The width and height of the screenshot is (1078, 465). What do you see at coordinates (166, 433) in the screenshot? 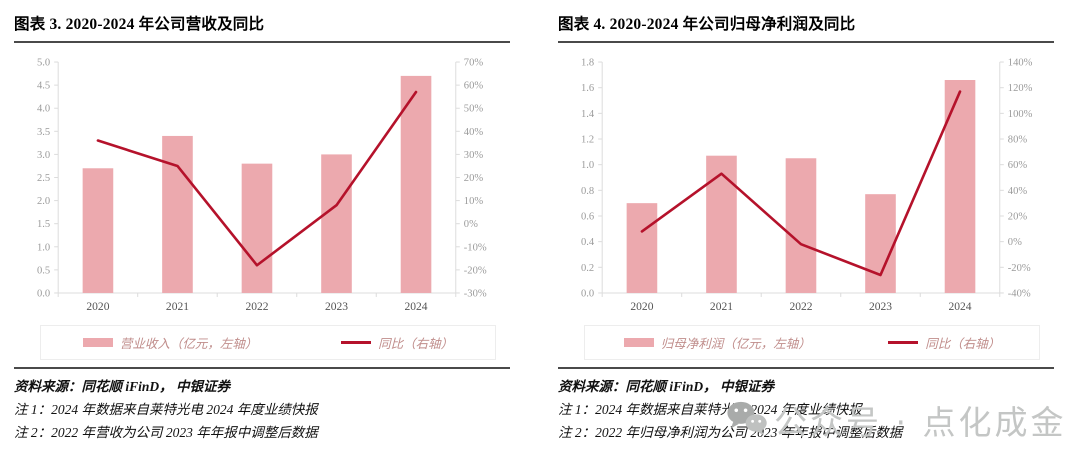
I see `note-2: 注 2：2022 年营收为公司 2023 年年报中调整后数据` at bounding box center [166, 433].